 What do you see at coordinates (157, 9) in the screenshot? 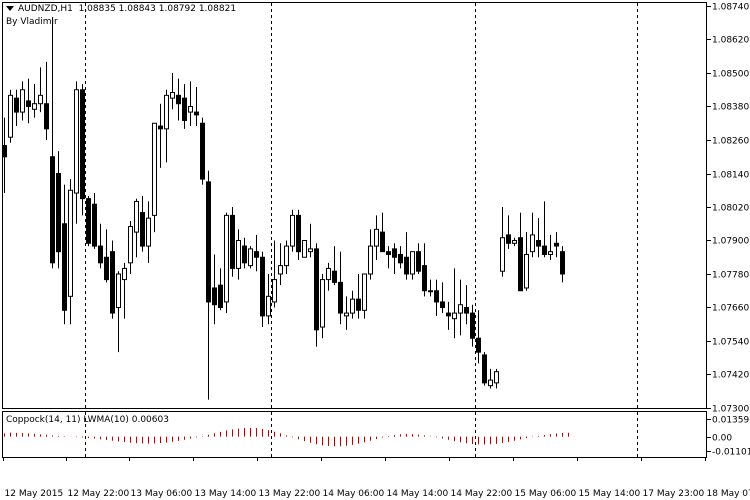
I see `ohlc-readout: 1.08835 1.08843 1.08792 1.08821` at bounding box center [157, 9].